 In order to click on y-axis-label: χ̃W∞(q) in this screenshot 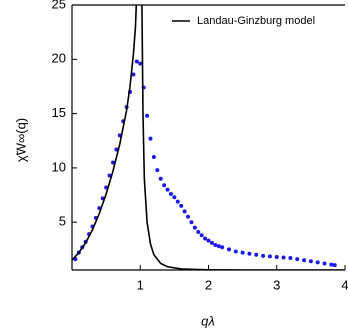, I will do `click(20, 140)`.